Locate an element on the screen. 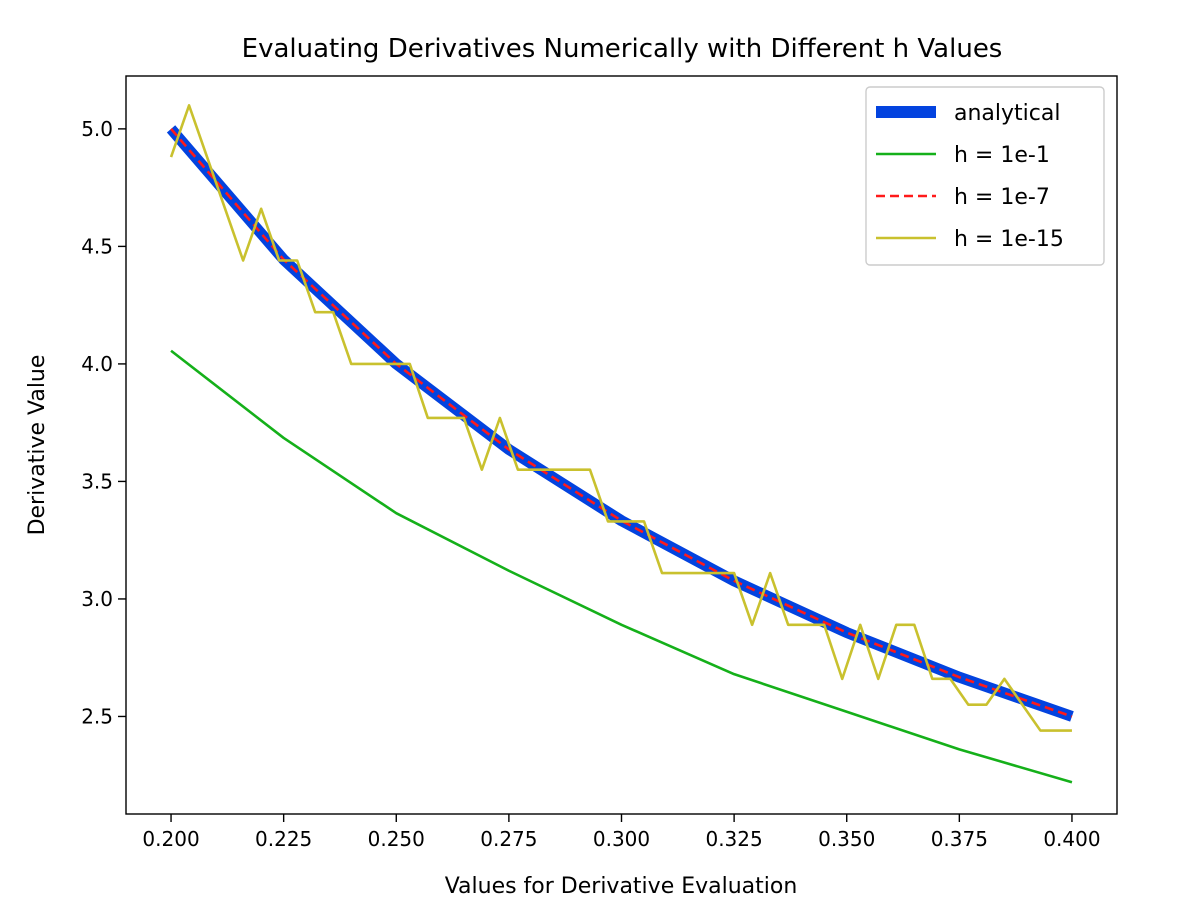 The height and width of the screenshot is (914, 1190). y-tick-label: 3.0 is located at coordinates (97, 599).